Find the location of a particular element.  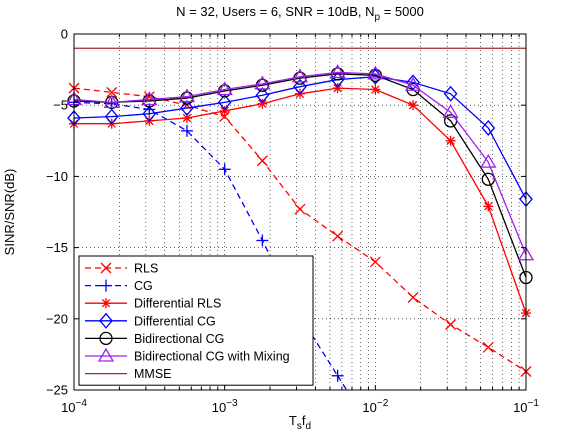

legend-label: Differential RLS is located at coordinates (177, 304).